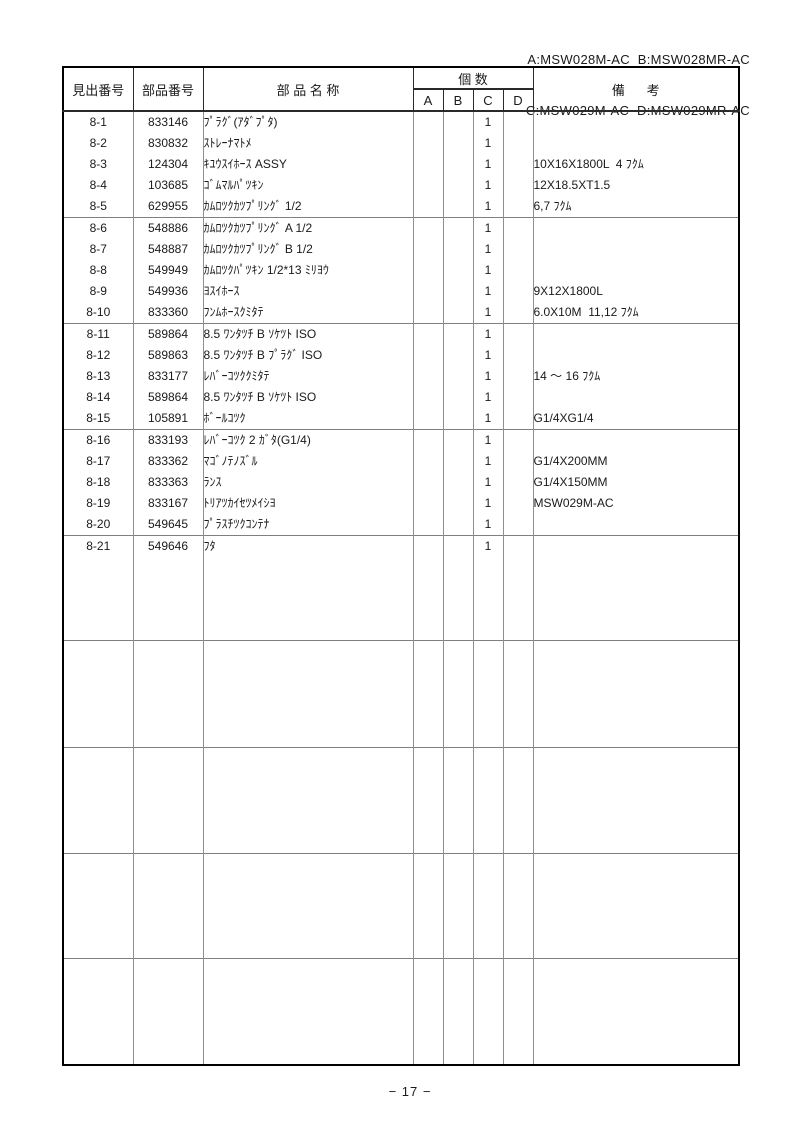 This screenshot has width=800, height=1130. What do you see at coordinates (98, 185) in the screenshot?
I see `cell-index: 8-4` at bounding box center [98, 185].